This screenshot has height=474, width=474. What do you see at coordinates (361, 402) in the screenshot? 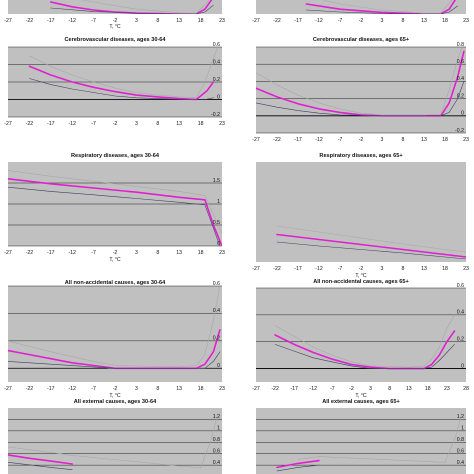
I see `panel-title: All external causes, ages 65+` at bounding box center [361, 402].